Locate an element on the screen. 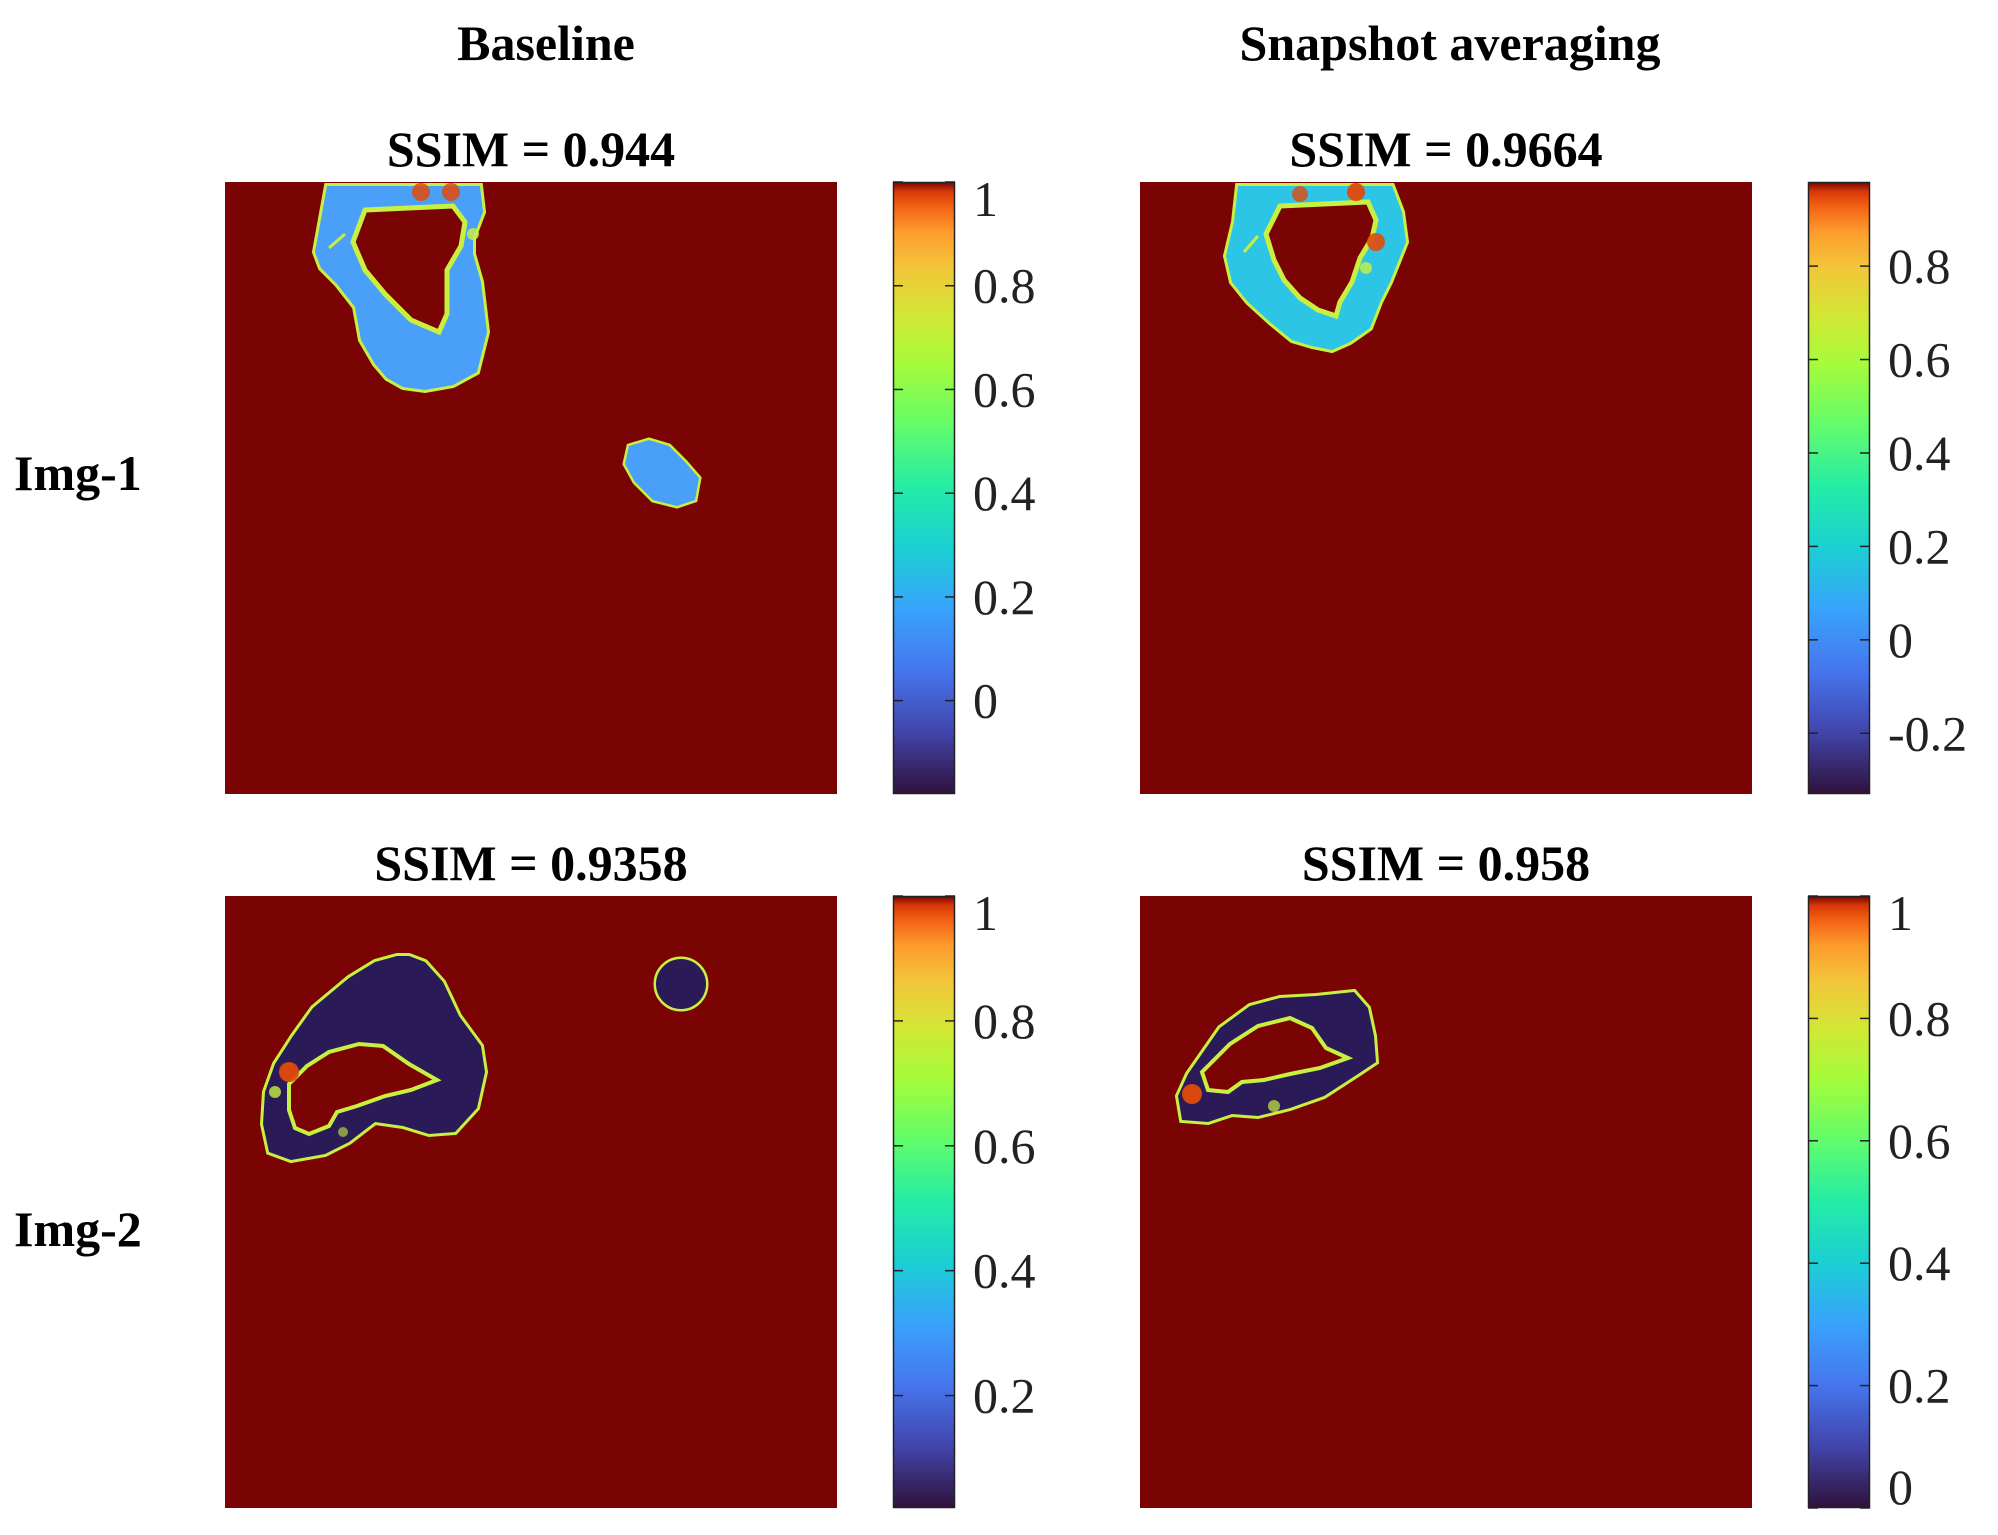 Image resolution: width=1998 pixels, height=1535 pixels. row-label-img-2: Img-2 is located at coordinates (78, 1229).